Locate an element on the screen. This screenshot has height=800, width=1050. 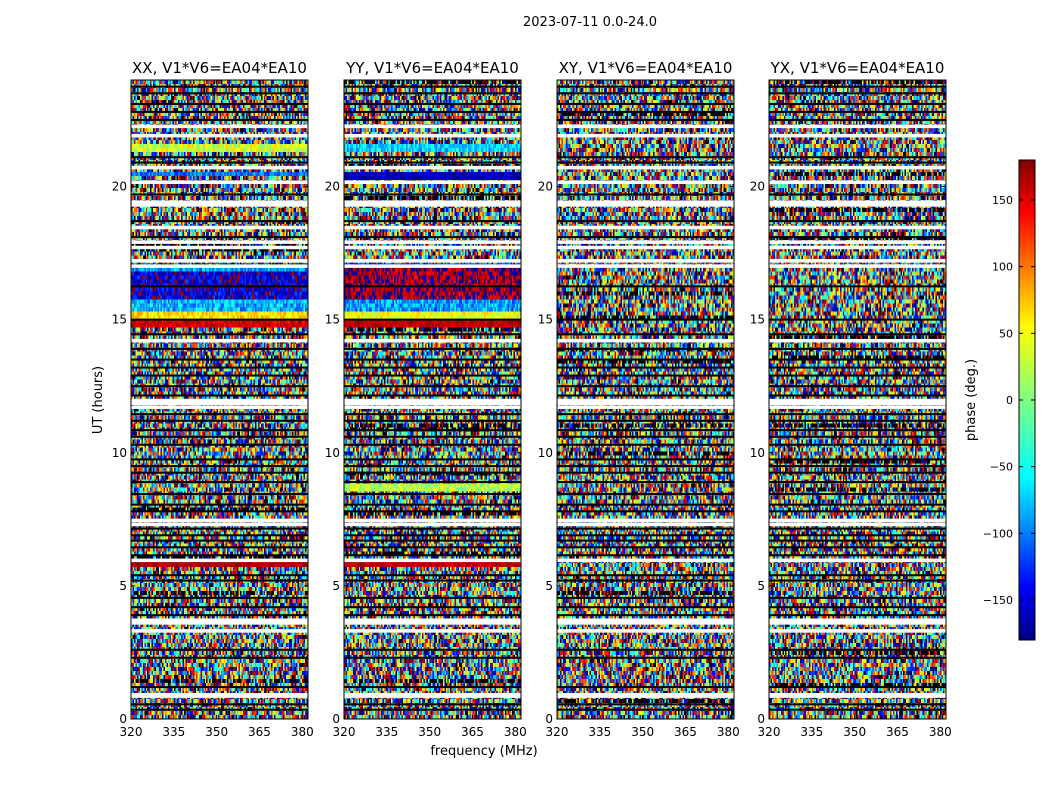
y-tick-label: 20 is located at coordinates (332, 187).